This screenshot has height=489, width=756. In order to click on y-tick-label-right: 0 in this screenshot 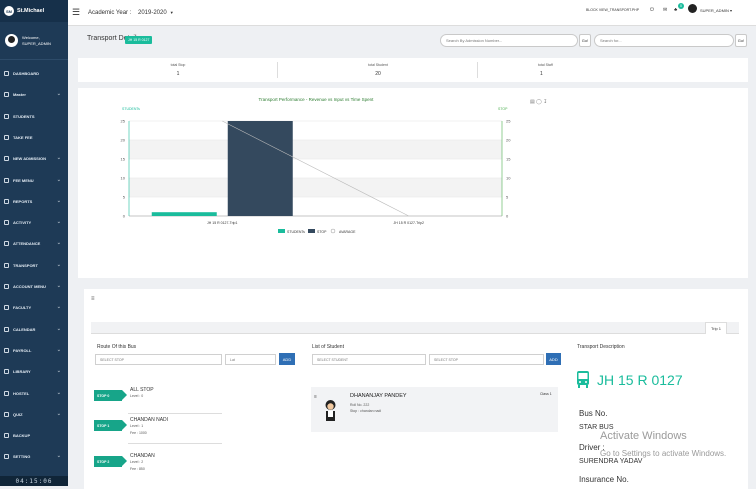, I will do `click(507, 216)`.